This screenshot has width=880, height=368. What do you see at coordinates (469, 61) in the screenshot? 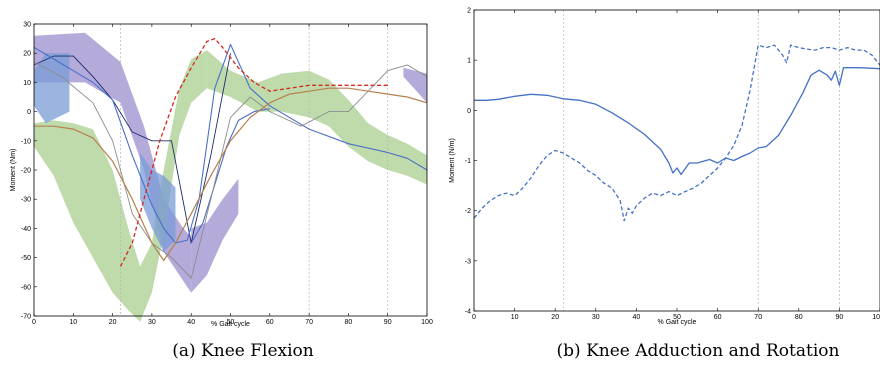
I see `y-tick-label: 1` at bounding box center [469, 61].